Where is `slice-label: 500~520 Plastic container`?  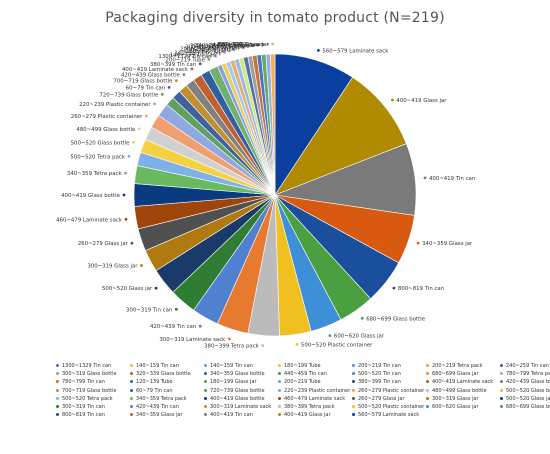 slice-label: 500~520 Plastic container is located at coordinates (337, 345).